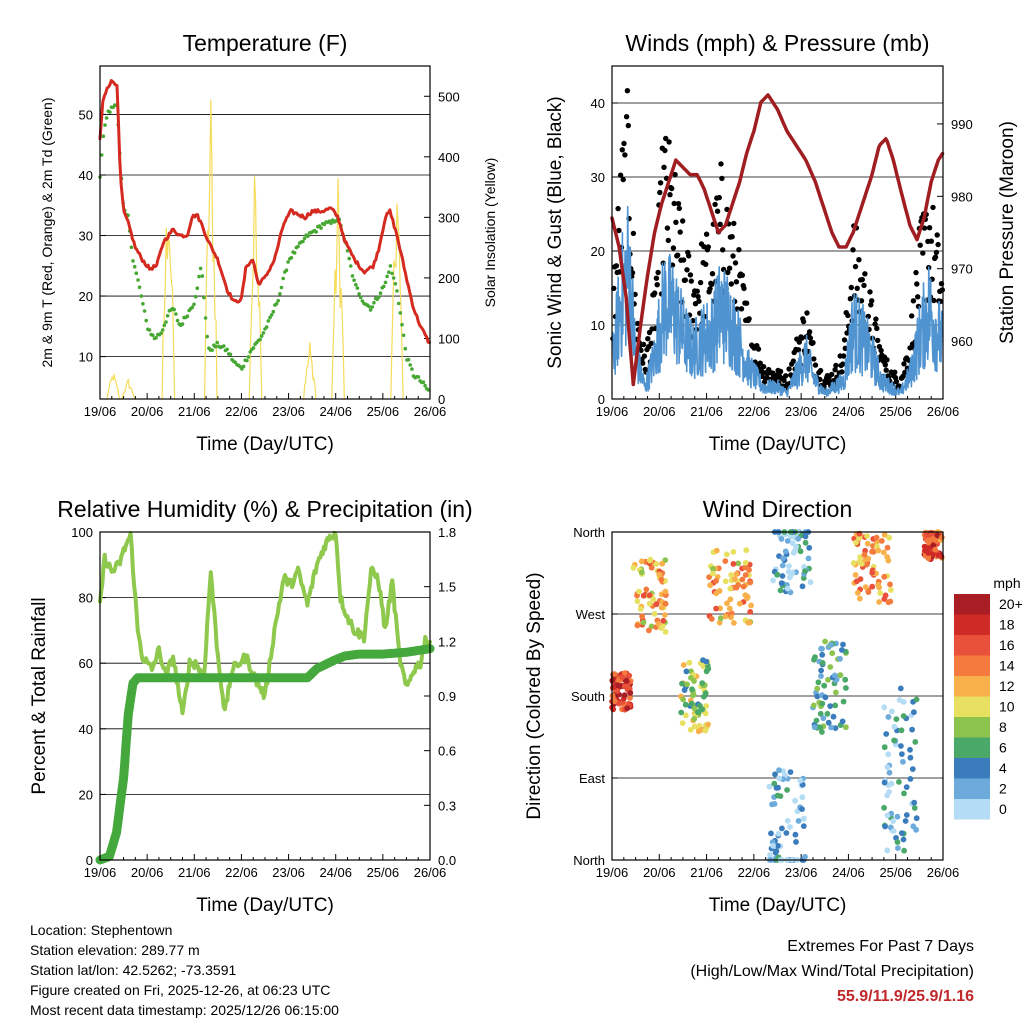  I want to click on solar-line, so click(128, 389).